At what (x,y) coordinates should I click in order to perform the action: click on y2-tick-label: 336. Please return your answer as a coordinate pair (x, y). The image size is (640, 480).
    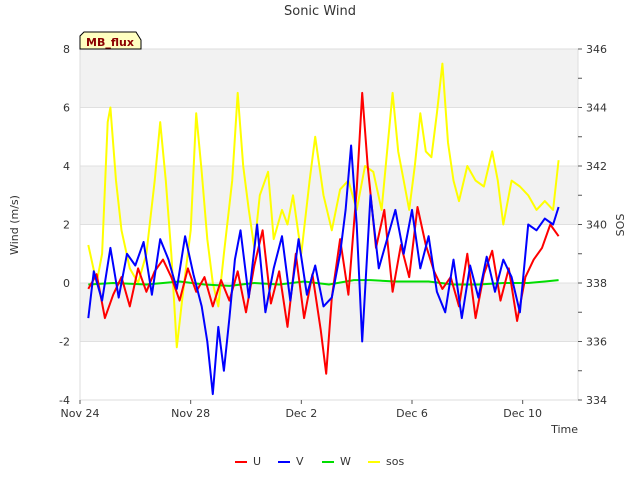
    Looking at the image, I should click on (596, 342).